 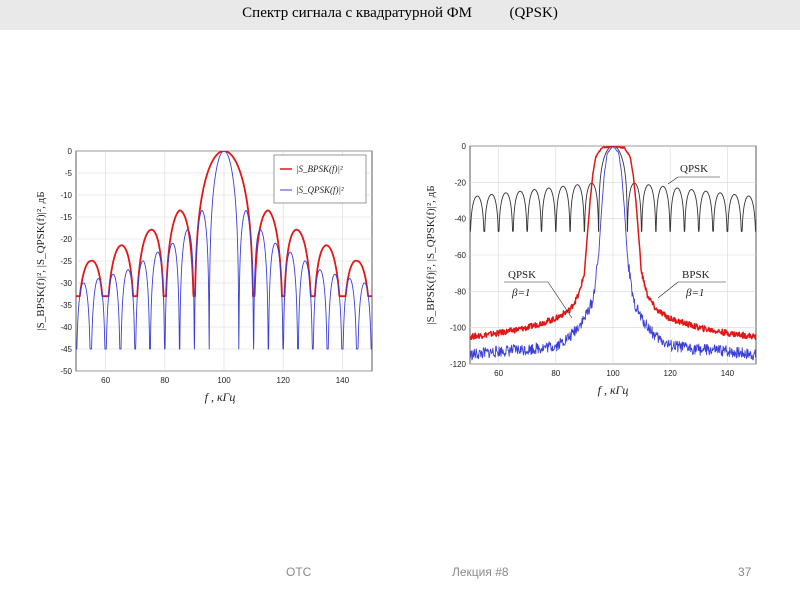 I want to click on y-tick-label: -80, so click(x=460, y=291).